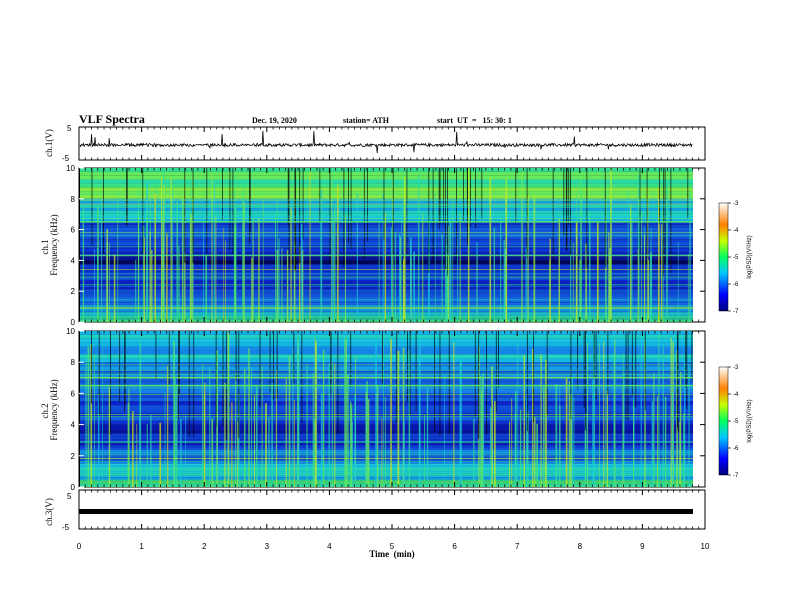 Image resolution: width=792 pixels, height=612 pixels. What do you see at coordinates (73, 230) in the screenshot?
I see `spectrogram-1-ytick-label: 6` at bounding box center [73, 230].